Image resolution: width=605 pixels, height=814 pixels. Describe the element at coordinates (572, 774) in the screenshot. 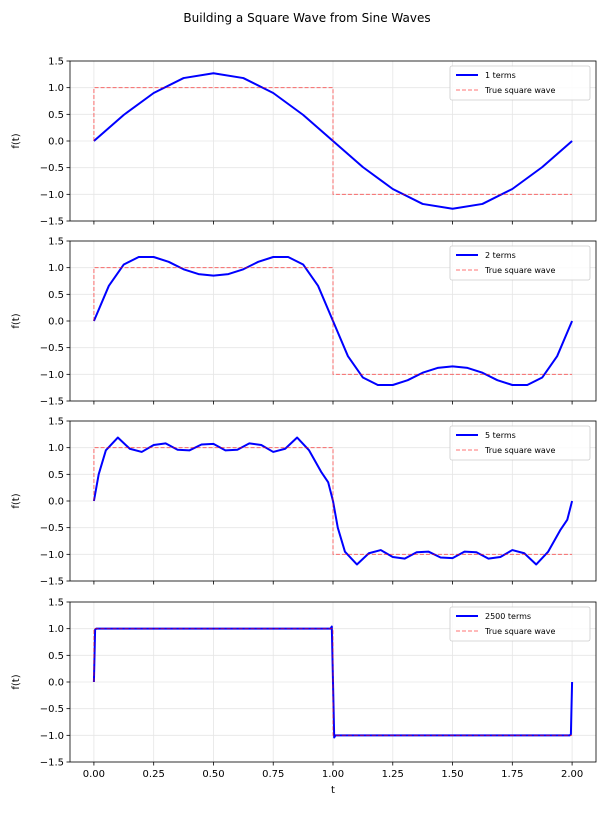

I see `x-tick-label: 2.00` at that location.